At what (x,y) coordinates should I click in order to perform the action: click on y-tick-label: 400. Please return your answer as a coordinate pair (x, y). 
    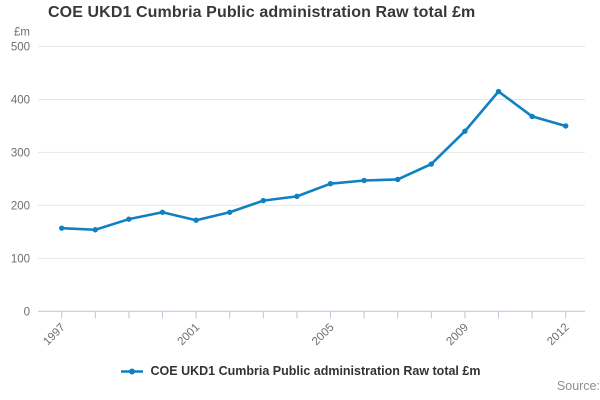
    Looking at the image, I should click on (20, 100).